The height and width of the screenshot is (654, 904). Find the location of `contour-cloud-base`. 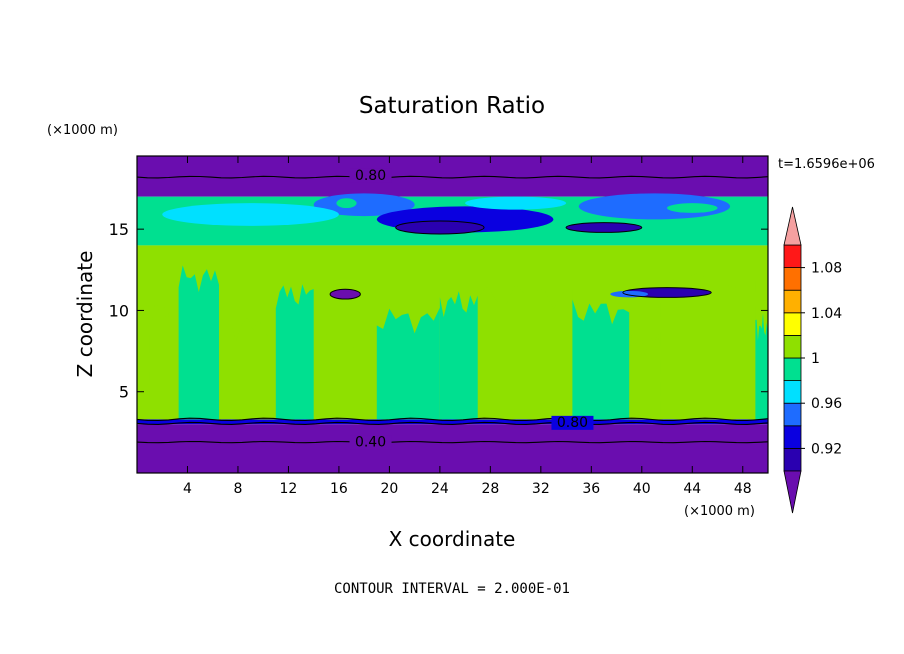

contour-cloud-base is located at coordinates (452, 423).